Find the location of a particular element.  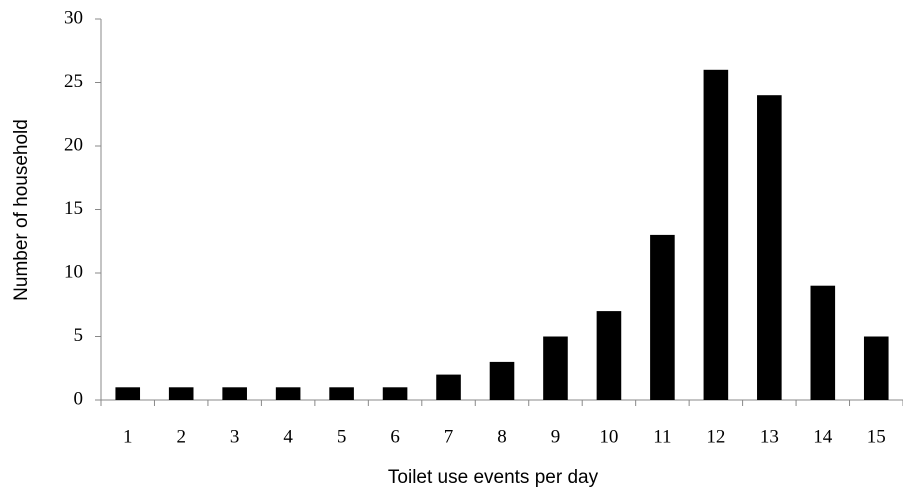

y-tick-label: 15 is located at coordinates (73, 208).